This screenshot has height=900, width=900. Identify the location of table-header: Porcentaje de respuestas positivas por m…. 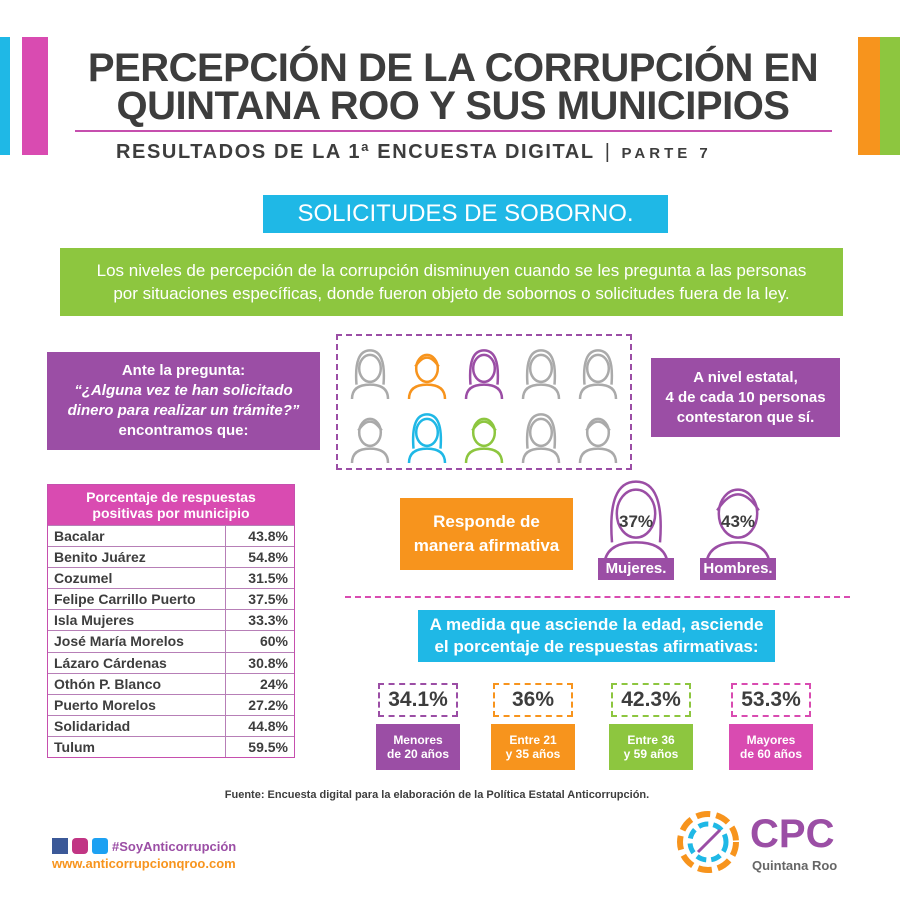
(171, 505).